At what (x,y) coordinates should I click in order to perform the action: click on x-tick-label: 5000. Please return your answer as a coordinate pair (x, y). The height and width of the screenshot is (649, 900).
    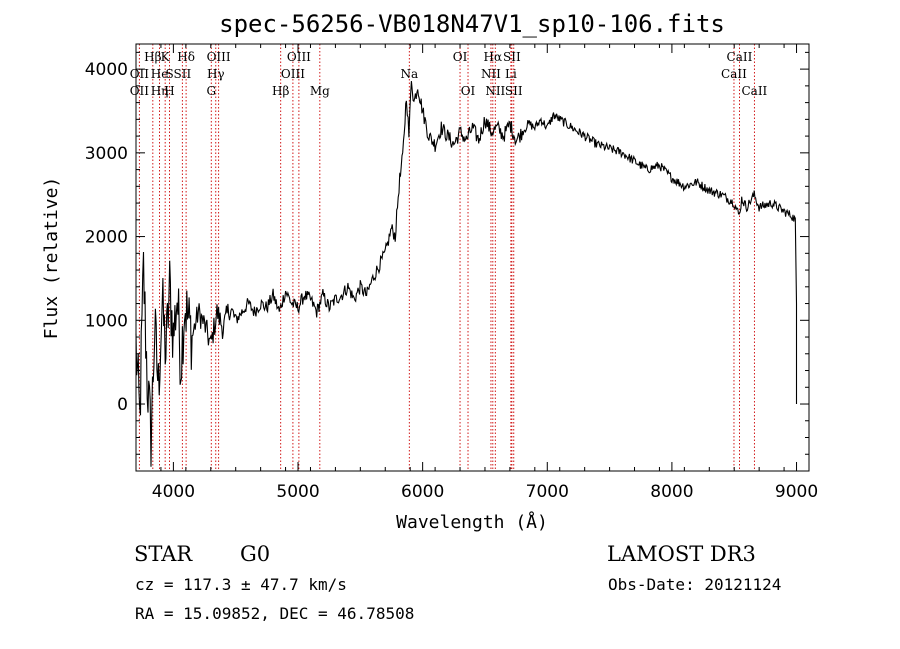
    Looking at the image, I should click on (297, 492).